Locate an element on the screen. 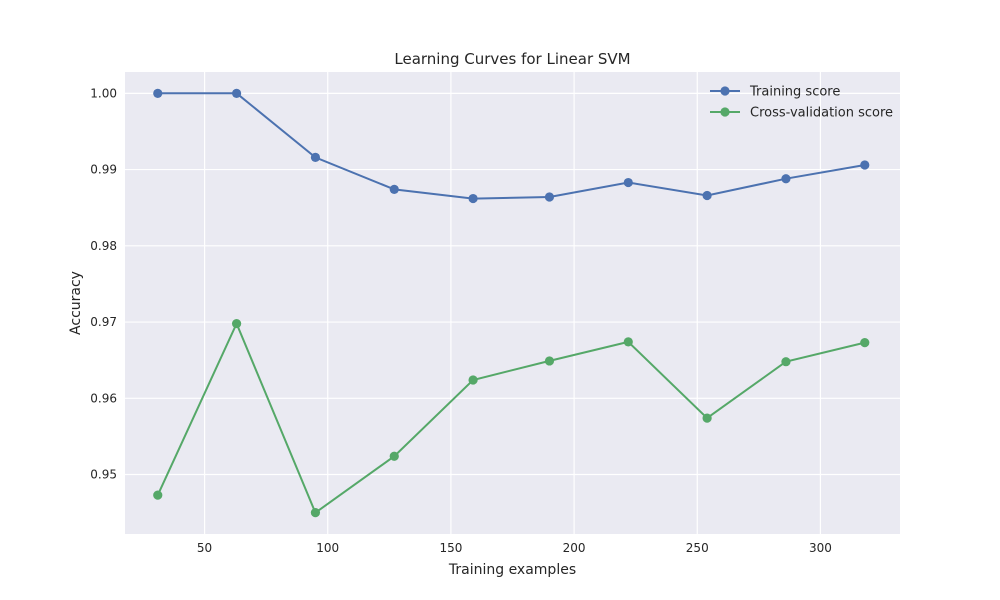 The height and width of the screenshot is (600, 1000). y-tick-label: 0.98 is located at coordinates (103, 246).